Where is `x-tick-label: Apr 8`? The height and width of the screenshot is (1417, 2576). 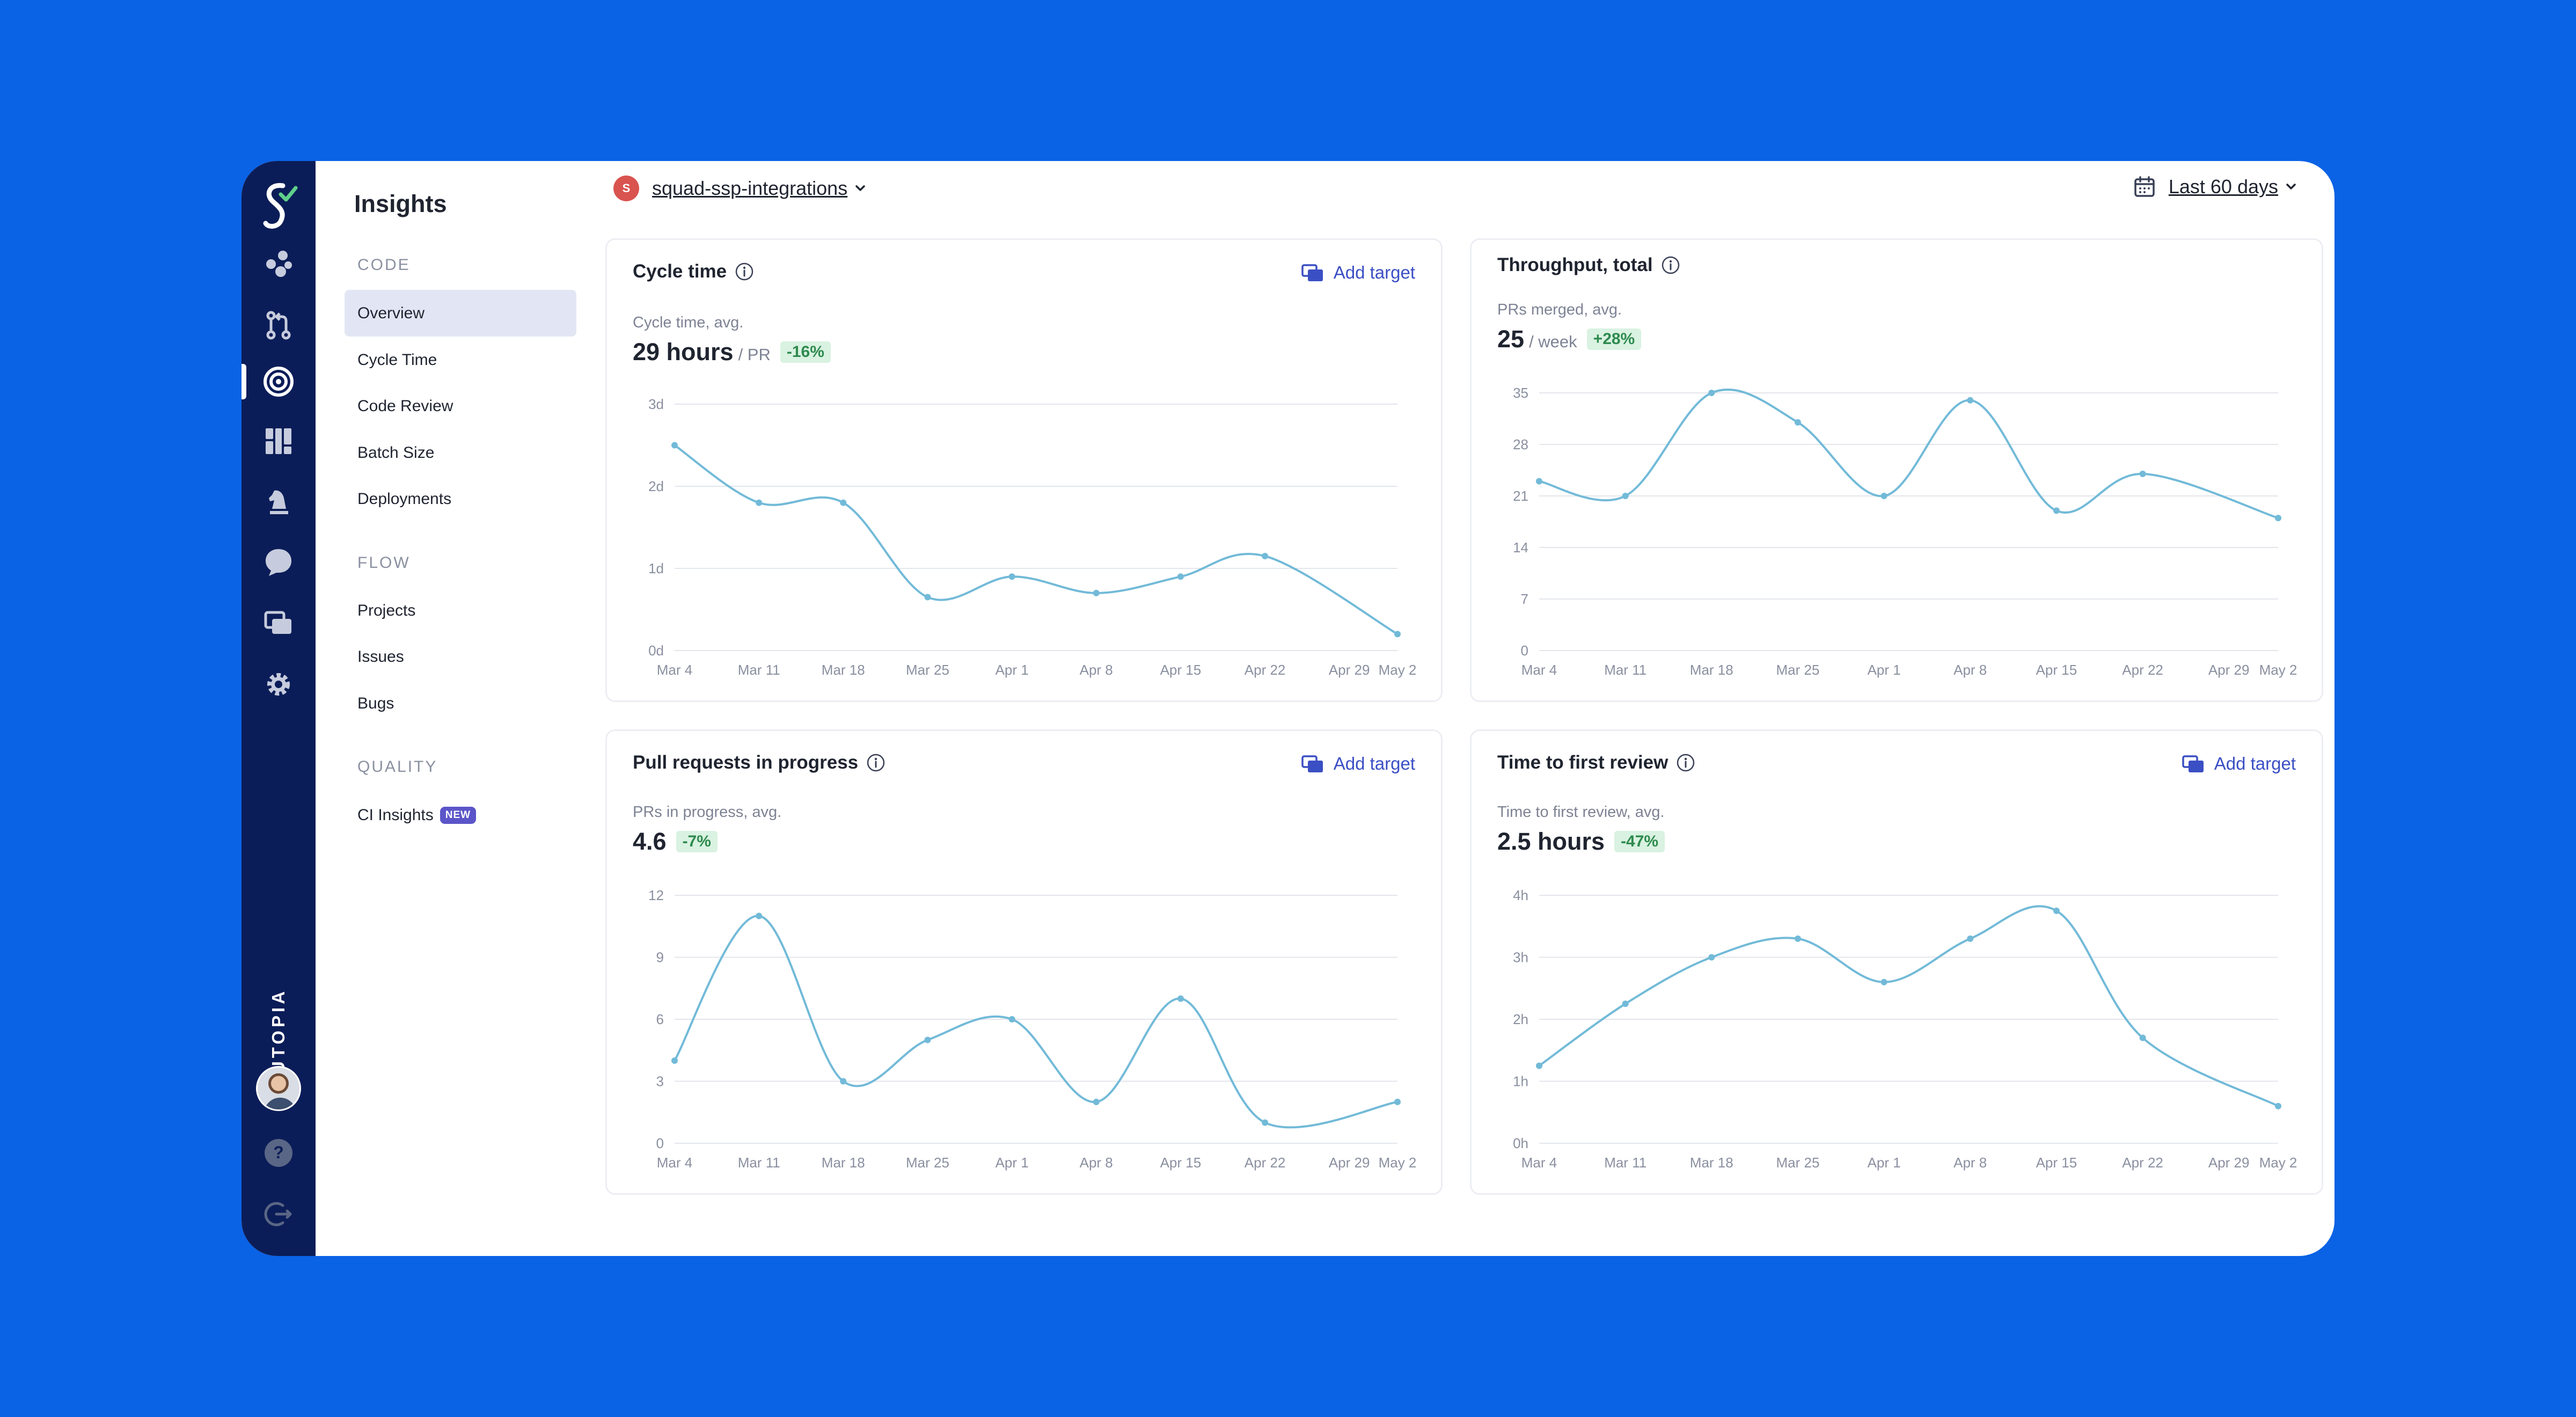
x-tick-label: Apr 8 is located at coordinates (1970, 670).